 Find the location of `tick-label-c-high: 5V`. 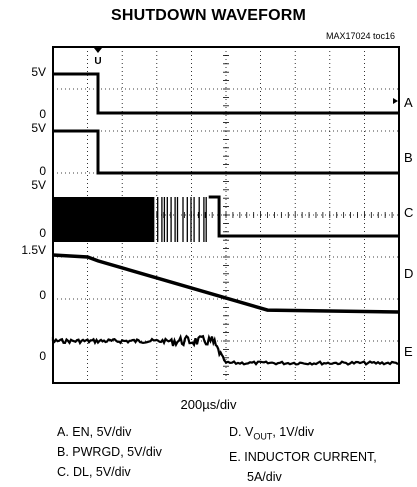

tick-label-c-high: 5V is located at coordinates (38, 185).